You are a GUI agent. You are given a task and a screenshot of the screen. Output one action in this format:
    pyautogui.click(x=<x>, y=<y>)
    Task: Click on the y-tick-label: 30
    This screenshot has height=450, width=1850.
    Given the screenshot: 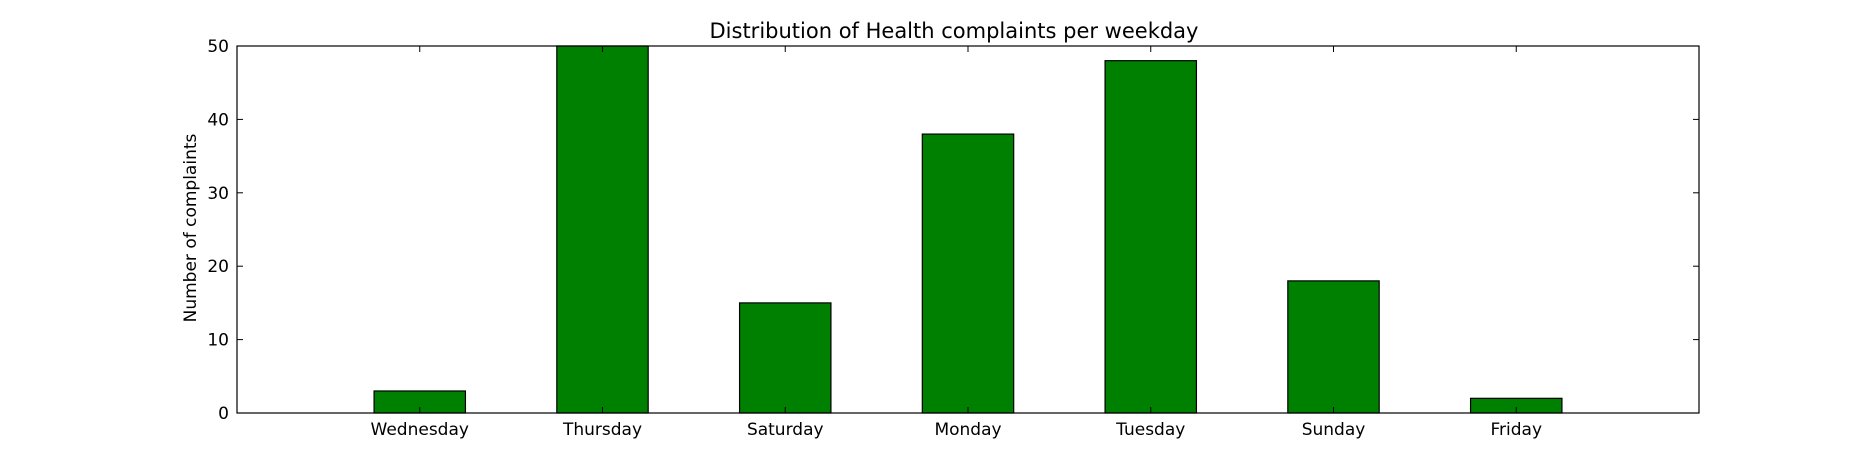 What is the action you would take?
    pyautogui.click(x=218, y=194)
    